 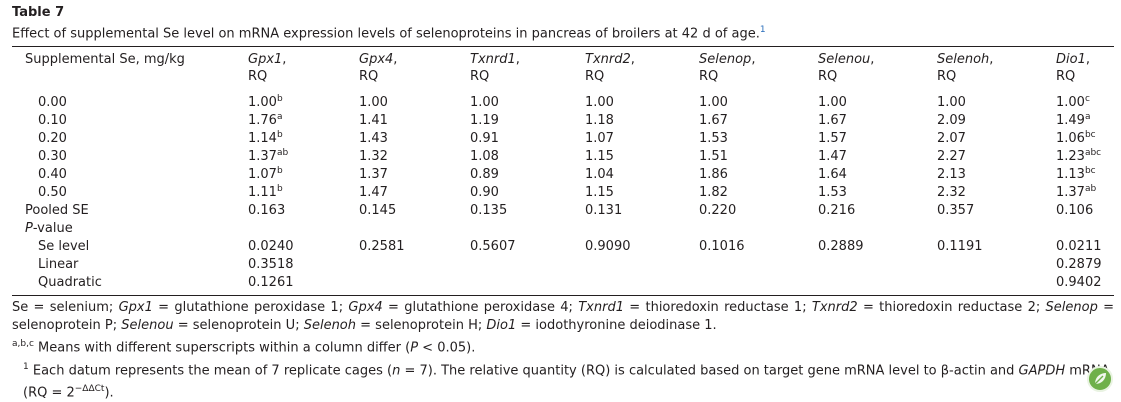 What do you see at coordinates (1090, 135) in the screenshot?
I see `significance-letter: bc` at bounding box center [1090, 135].